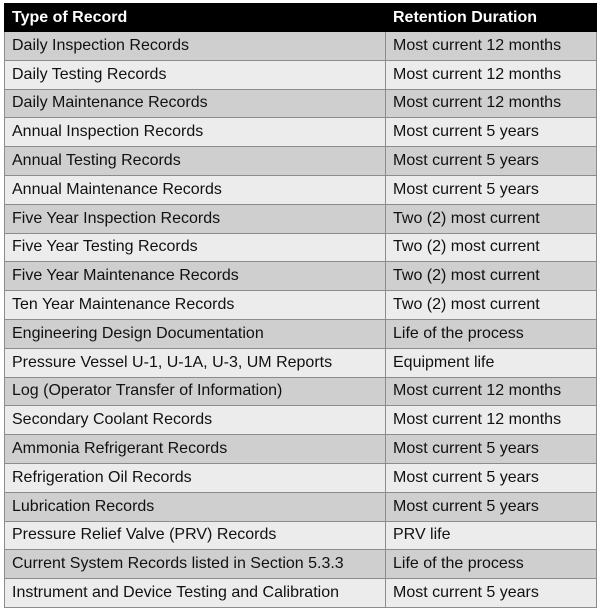 The width and height of the screenshot is (600, 608). I want to click on record-type-cell: Annual Maintenance Records, so click(195, 189).